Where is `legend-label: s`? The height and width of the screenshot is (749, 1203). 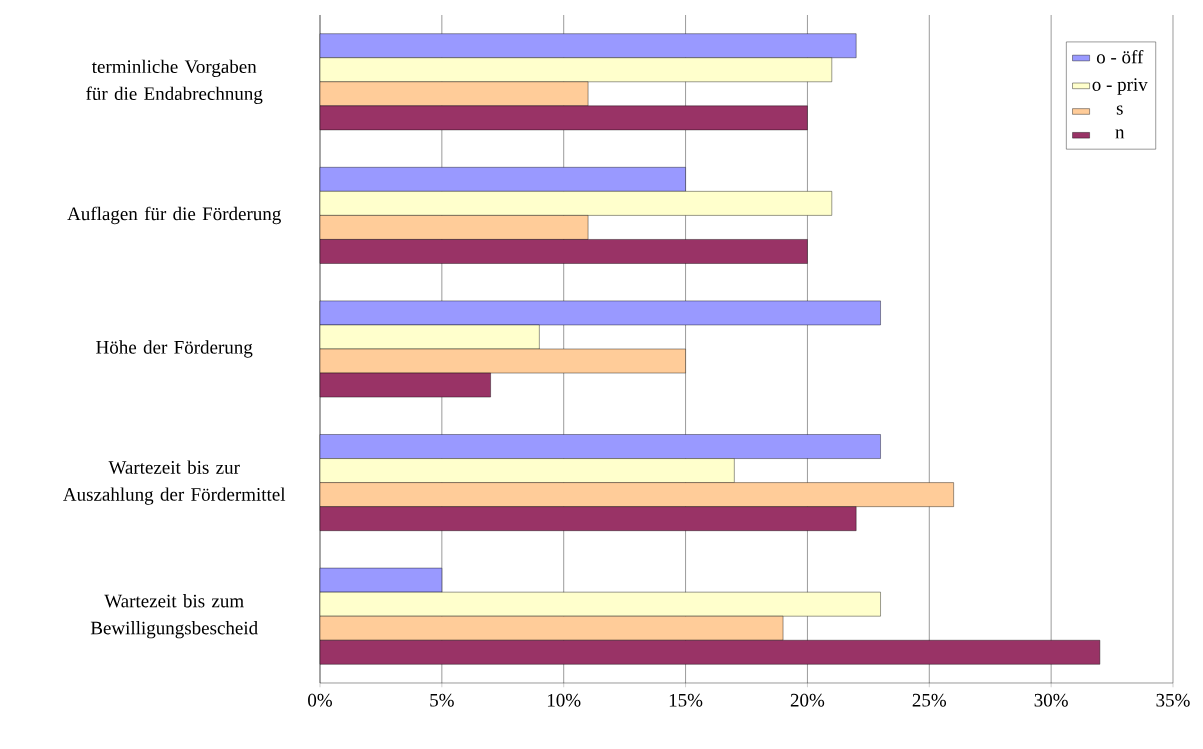 legend-label: s is located at coordinates (1119, 110).